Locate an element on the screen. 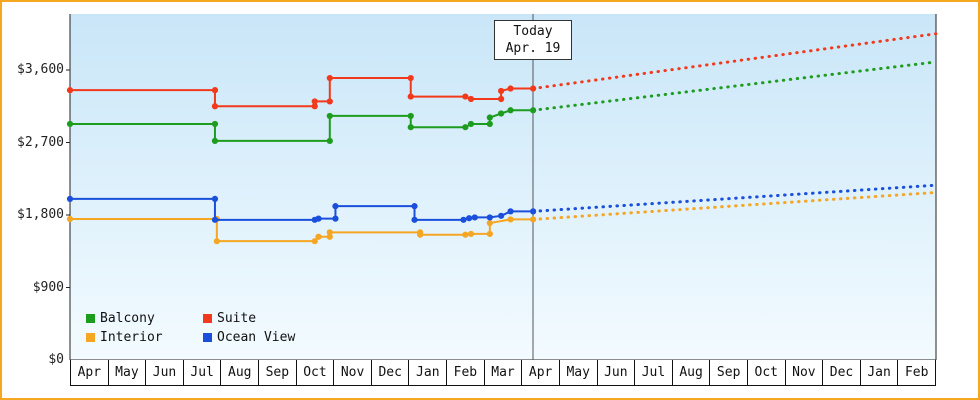  x-month-label: Mar is located at coordinates (504, 372).